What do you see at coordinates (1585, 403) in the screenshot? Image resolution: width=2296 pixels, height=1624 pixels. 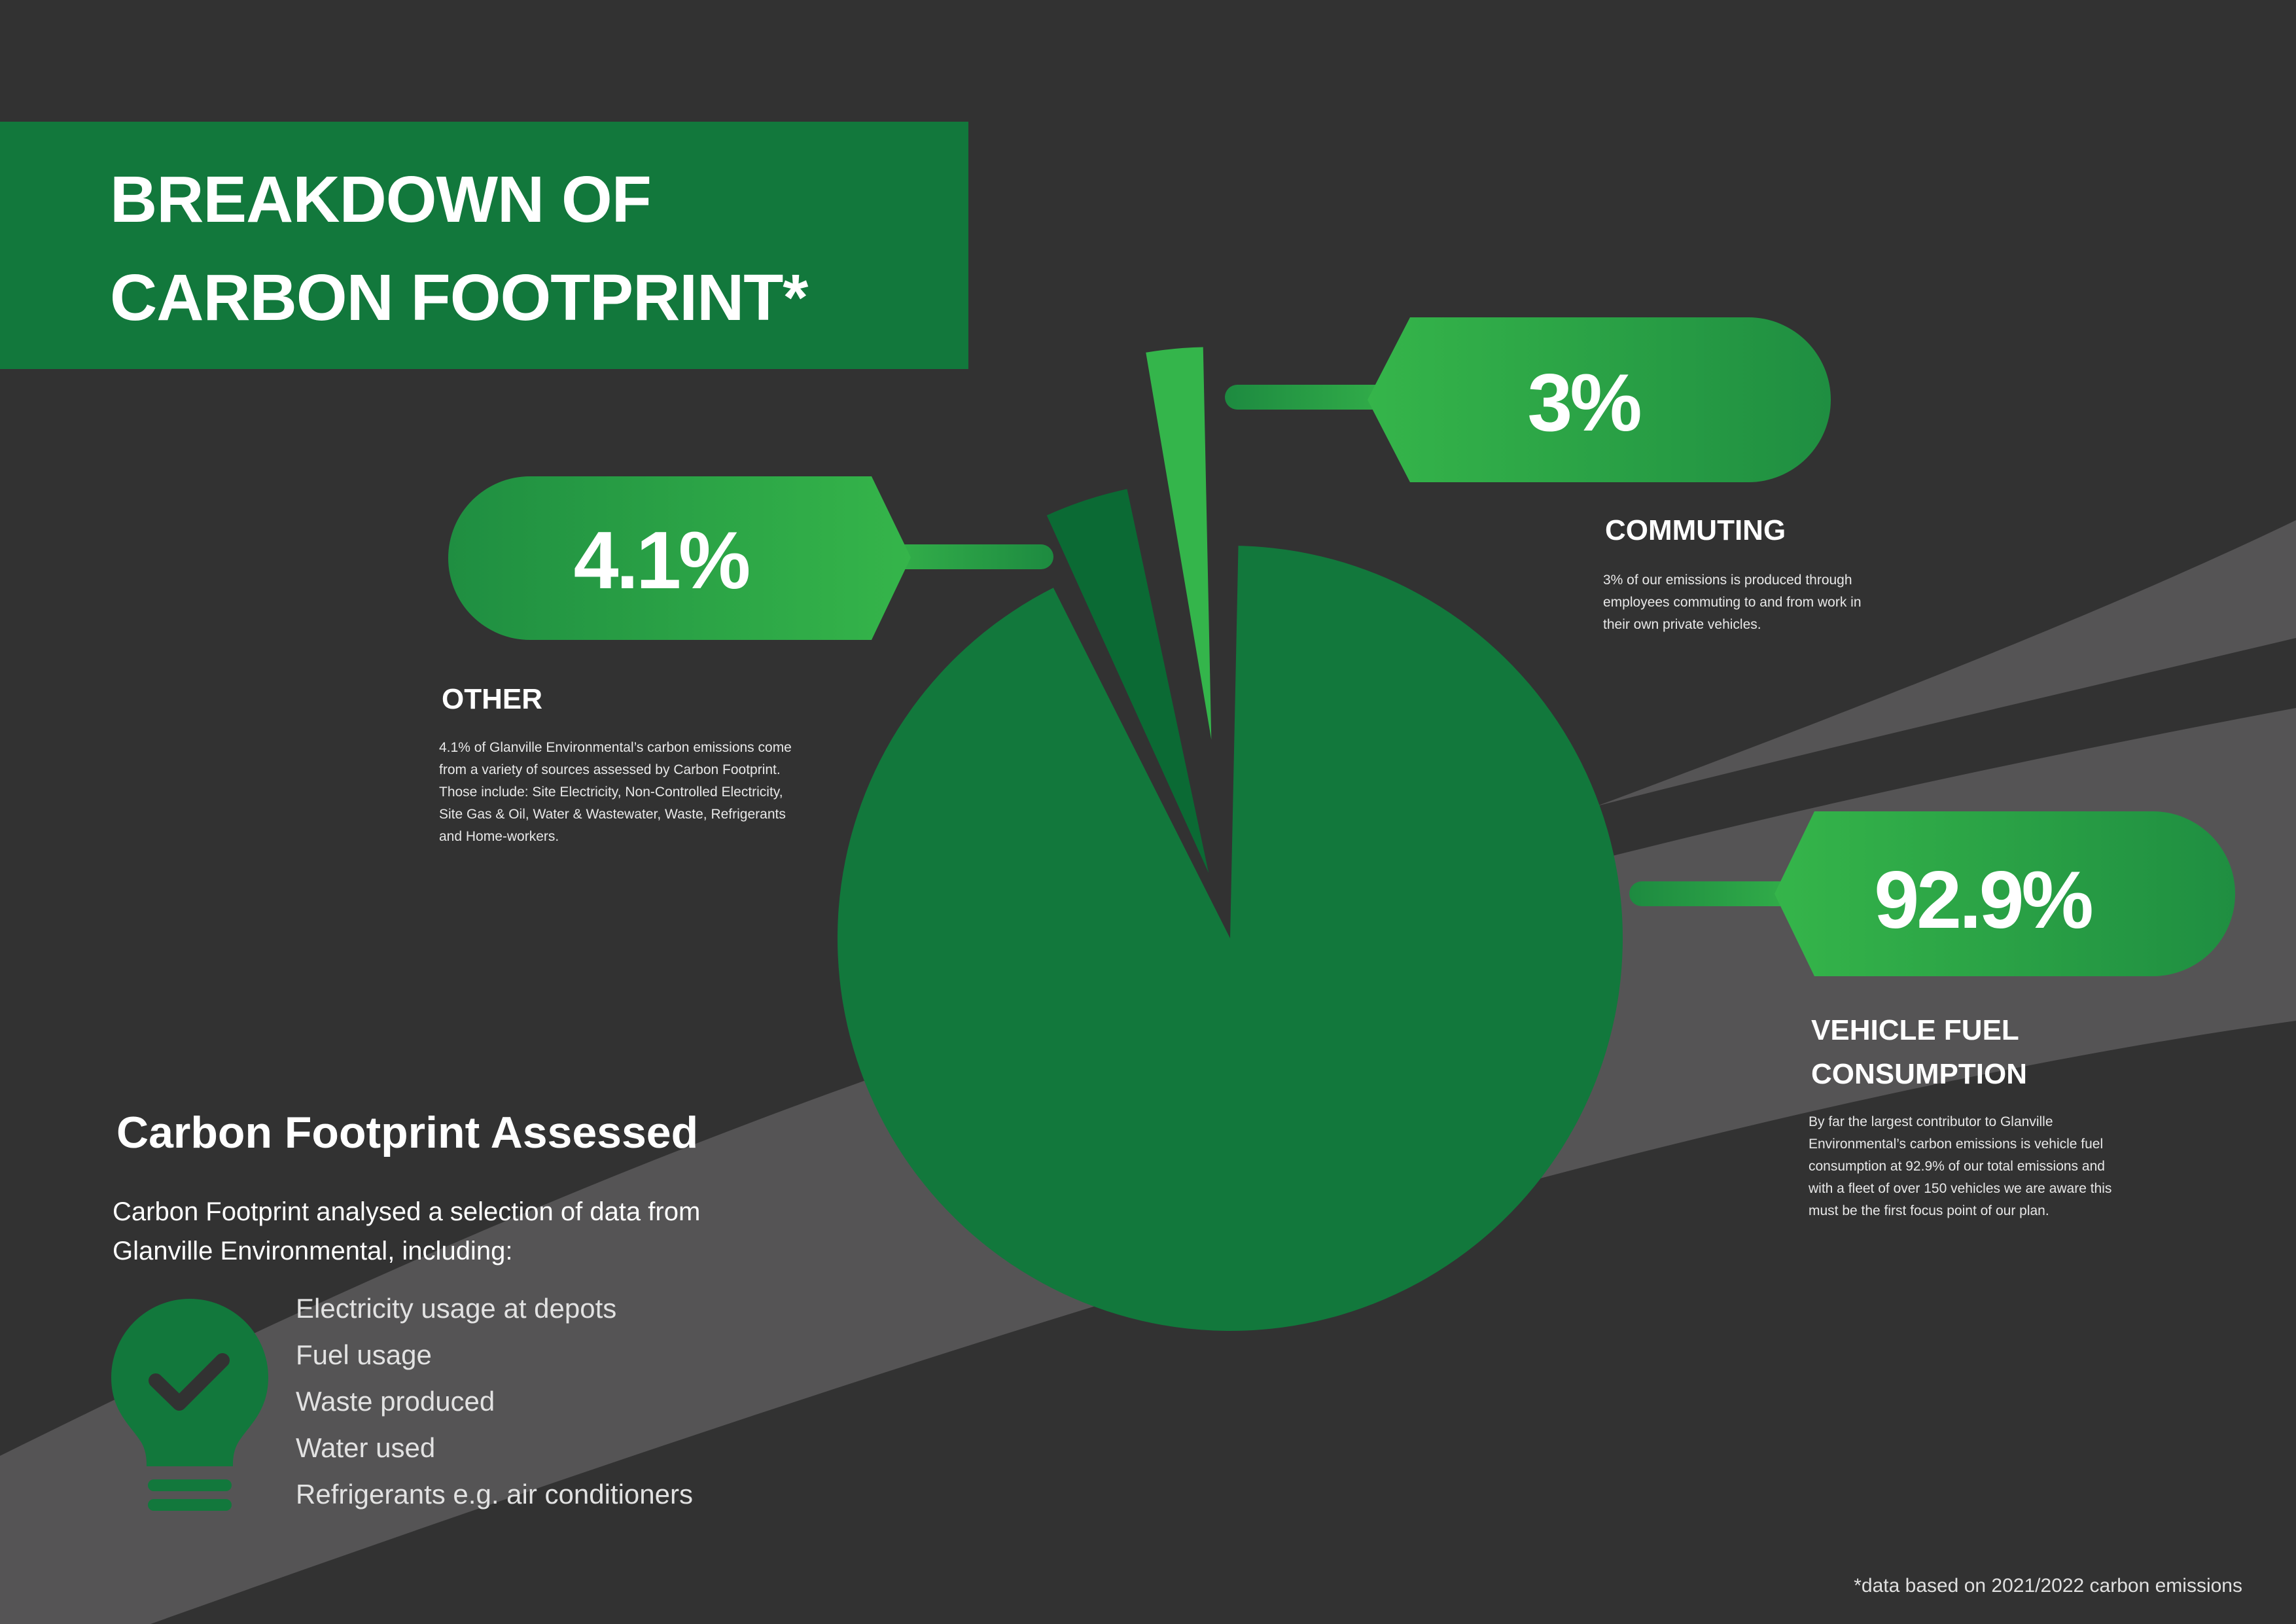 I see `commuting-value: 3%` at bounding box center [1585, 403].